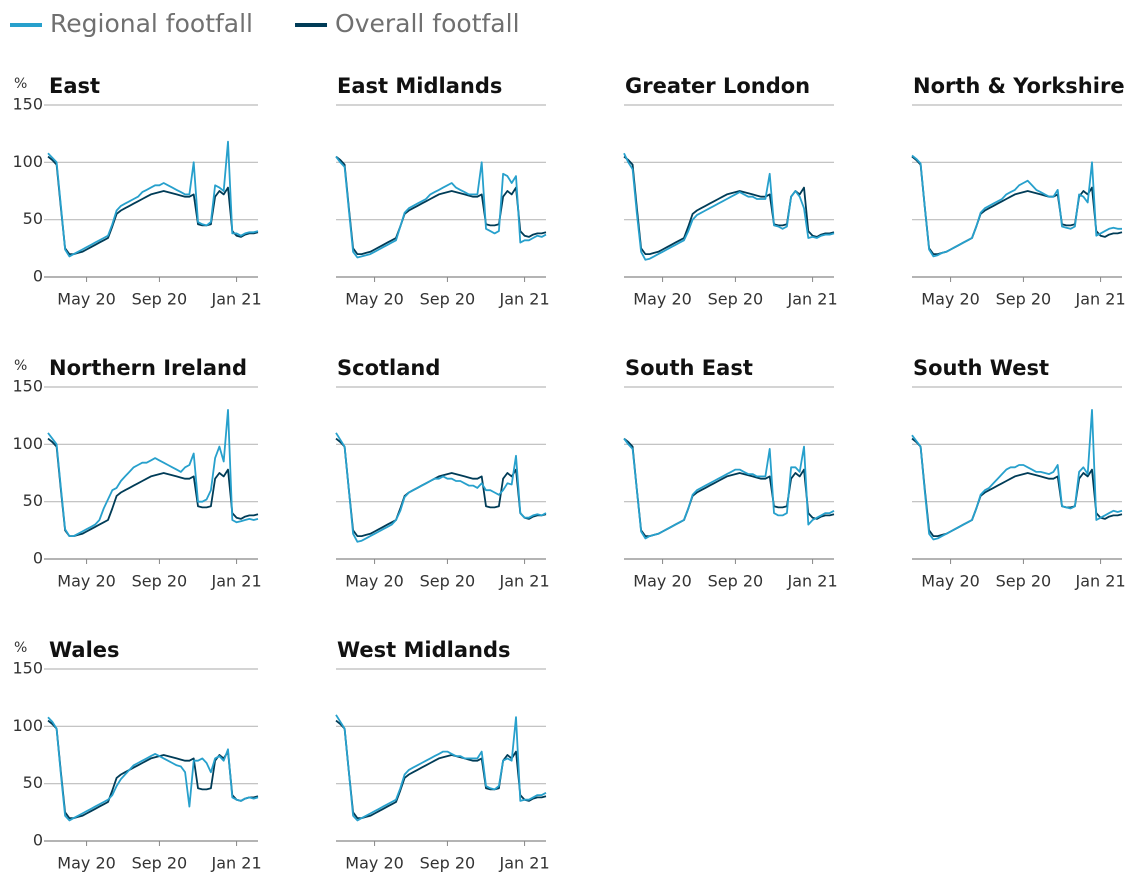 The image size is (1131, 887). Describe the element at coordinates (84, 650) in the screenshot. I see `panel-title: Wales` at that location.